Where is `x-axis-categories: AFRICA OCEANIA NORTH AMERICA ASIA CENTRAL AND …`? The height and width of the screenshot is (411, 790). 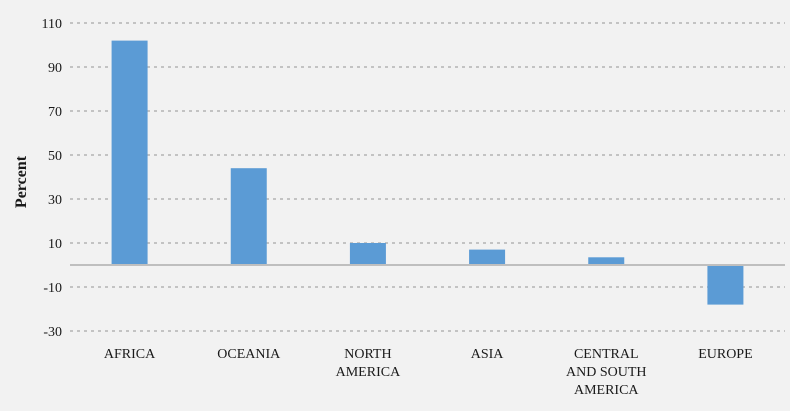 x-axis-categories: AFRICA OCEANIA NORTH AMERICA ASIA CENTRAL AND … is located at coordinates (428, 372).